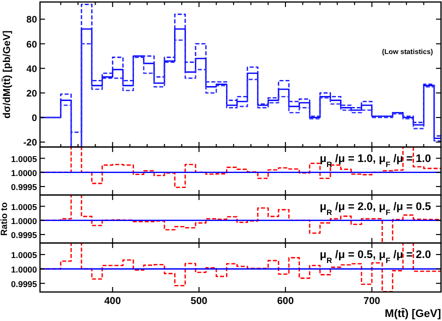 Image resolution: width=442 pixels, height=321 pixels. Describe the element at coordinates (413, 314) in the screenshot. I see `x-axis-title: M(tt̄) [GeV]` at that location.